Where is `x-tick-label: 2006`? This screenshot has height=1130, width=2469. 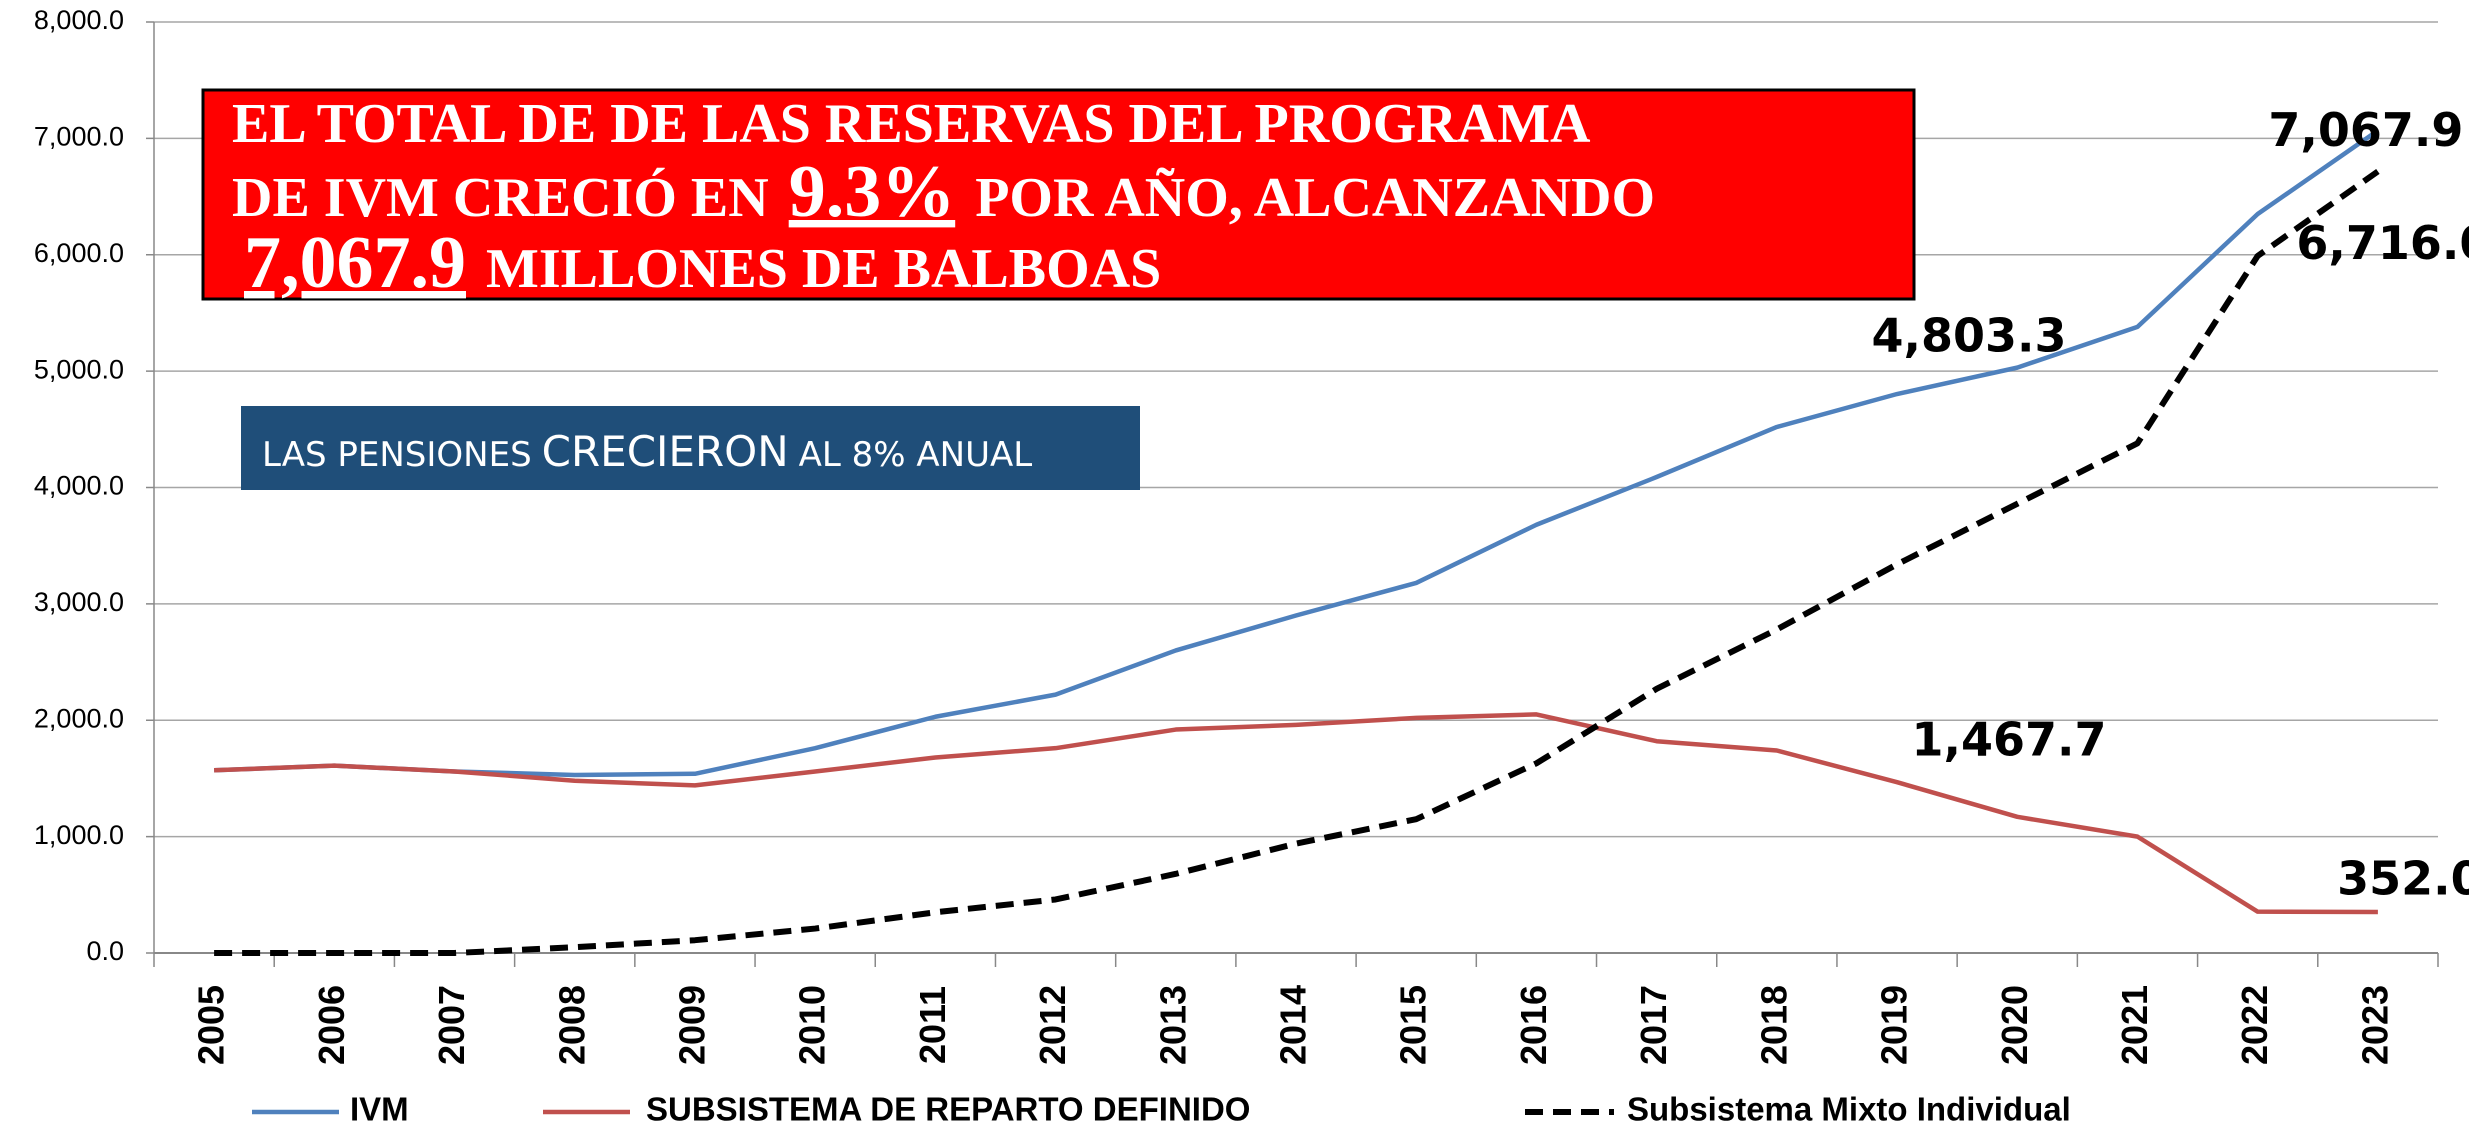
x-tick-label: 2006 is located at coordinates (331, 1025).